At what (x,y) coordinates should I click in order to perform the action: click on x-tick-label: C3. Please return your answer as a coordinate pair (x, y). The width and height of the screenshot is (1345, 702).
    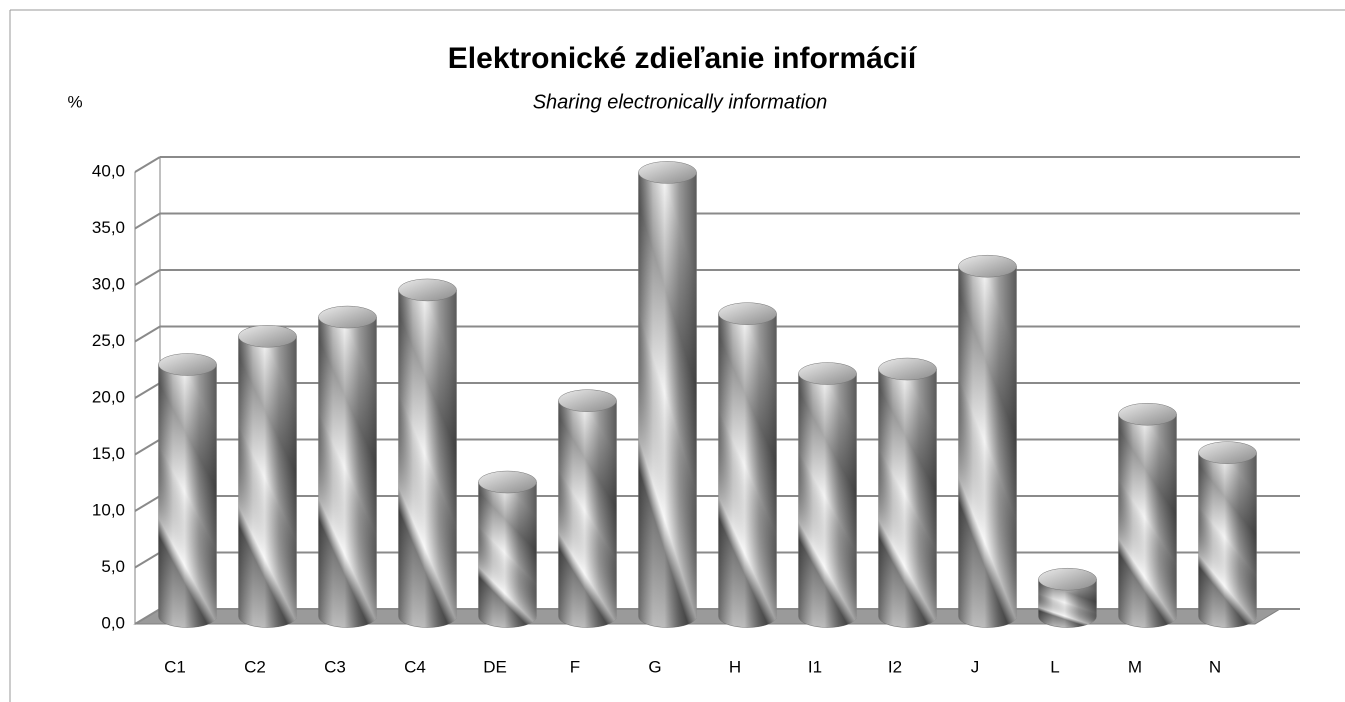
    Looking at the image, I should click on (335, 666).